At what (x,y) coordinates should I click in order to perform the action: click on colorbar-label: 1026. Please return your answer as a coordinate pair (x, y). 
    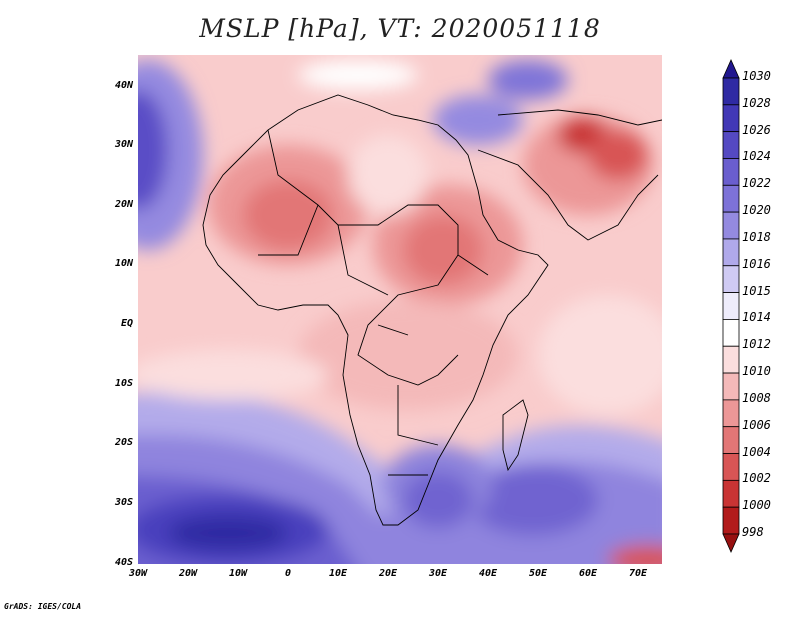
    Looking at the image, I should click on (756, 129).